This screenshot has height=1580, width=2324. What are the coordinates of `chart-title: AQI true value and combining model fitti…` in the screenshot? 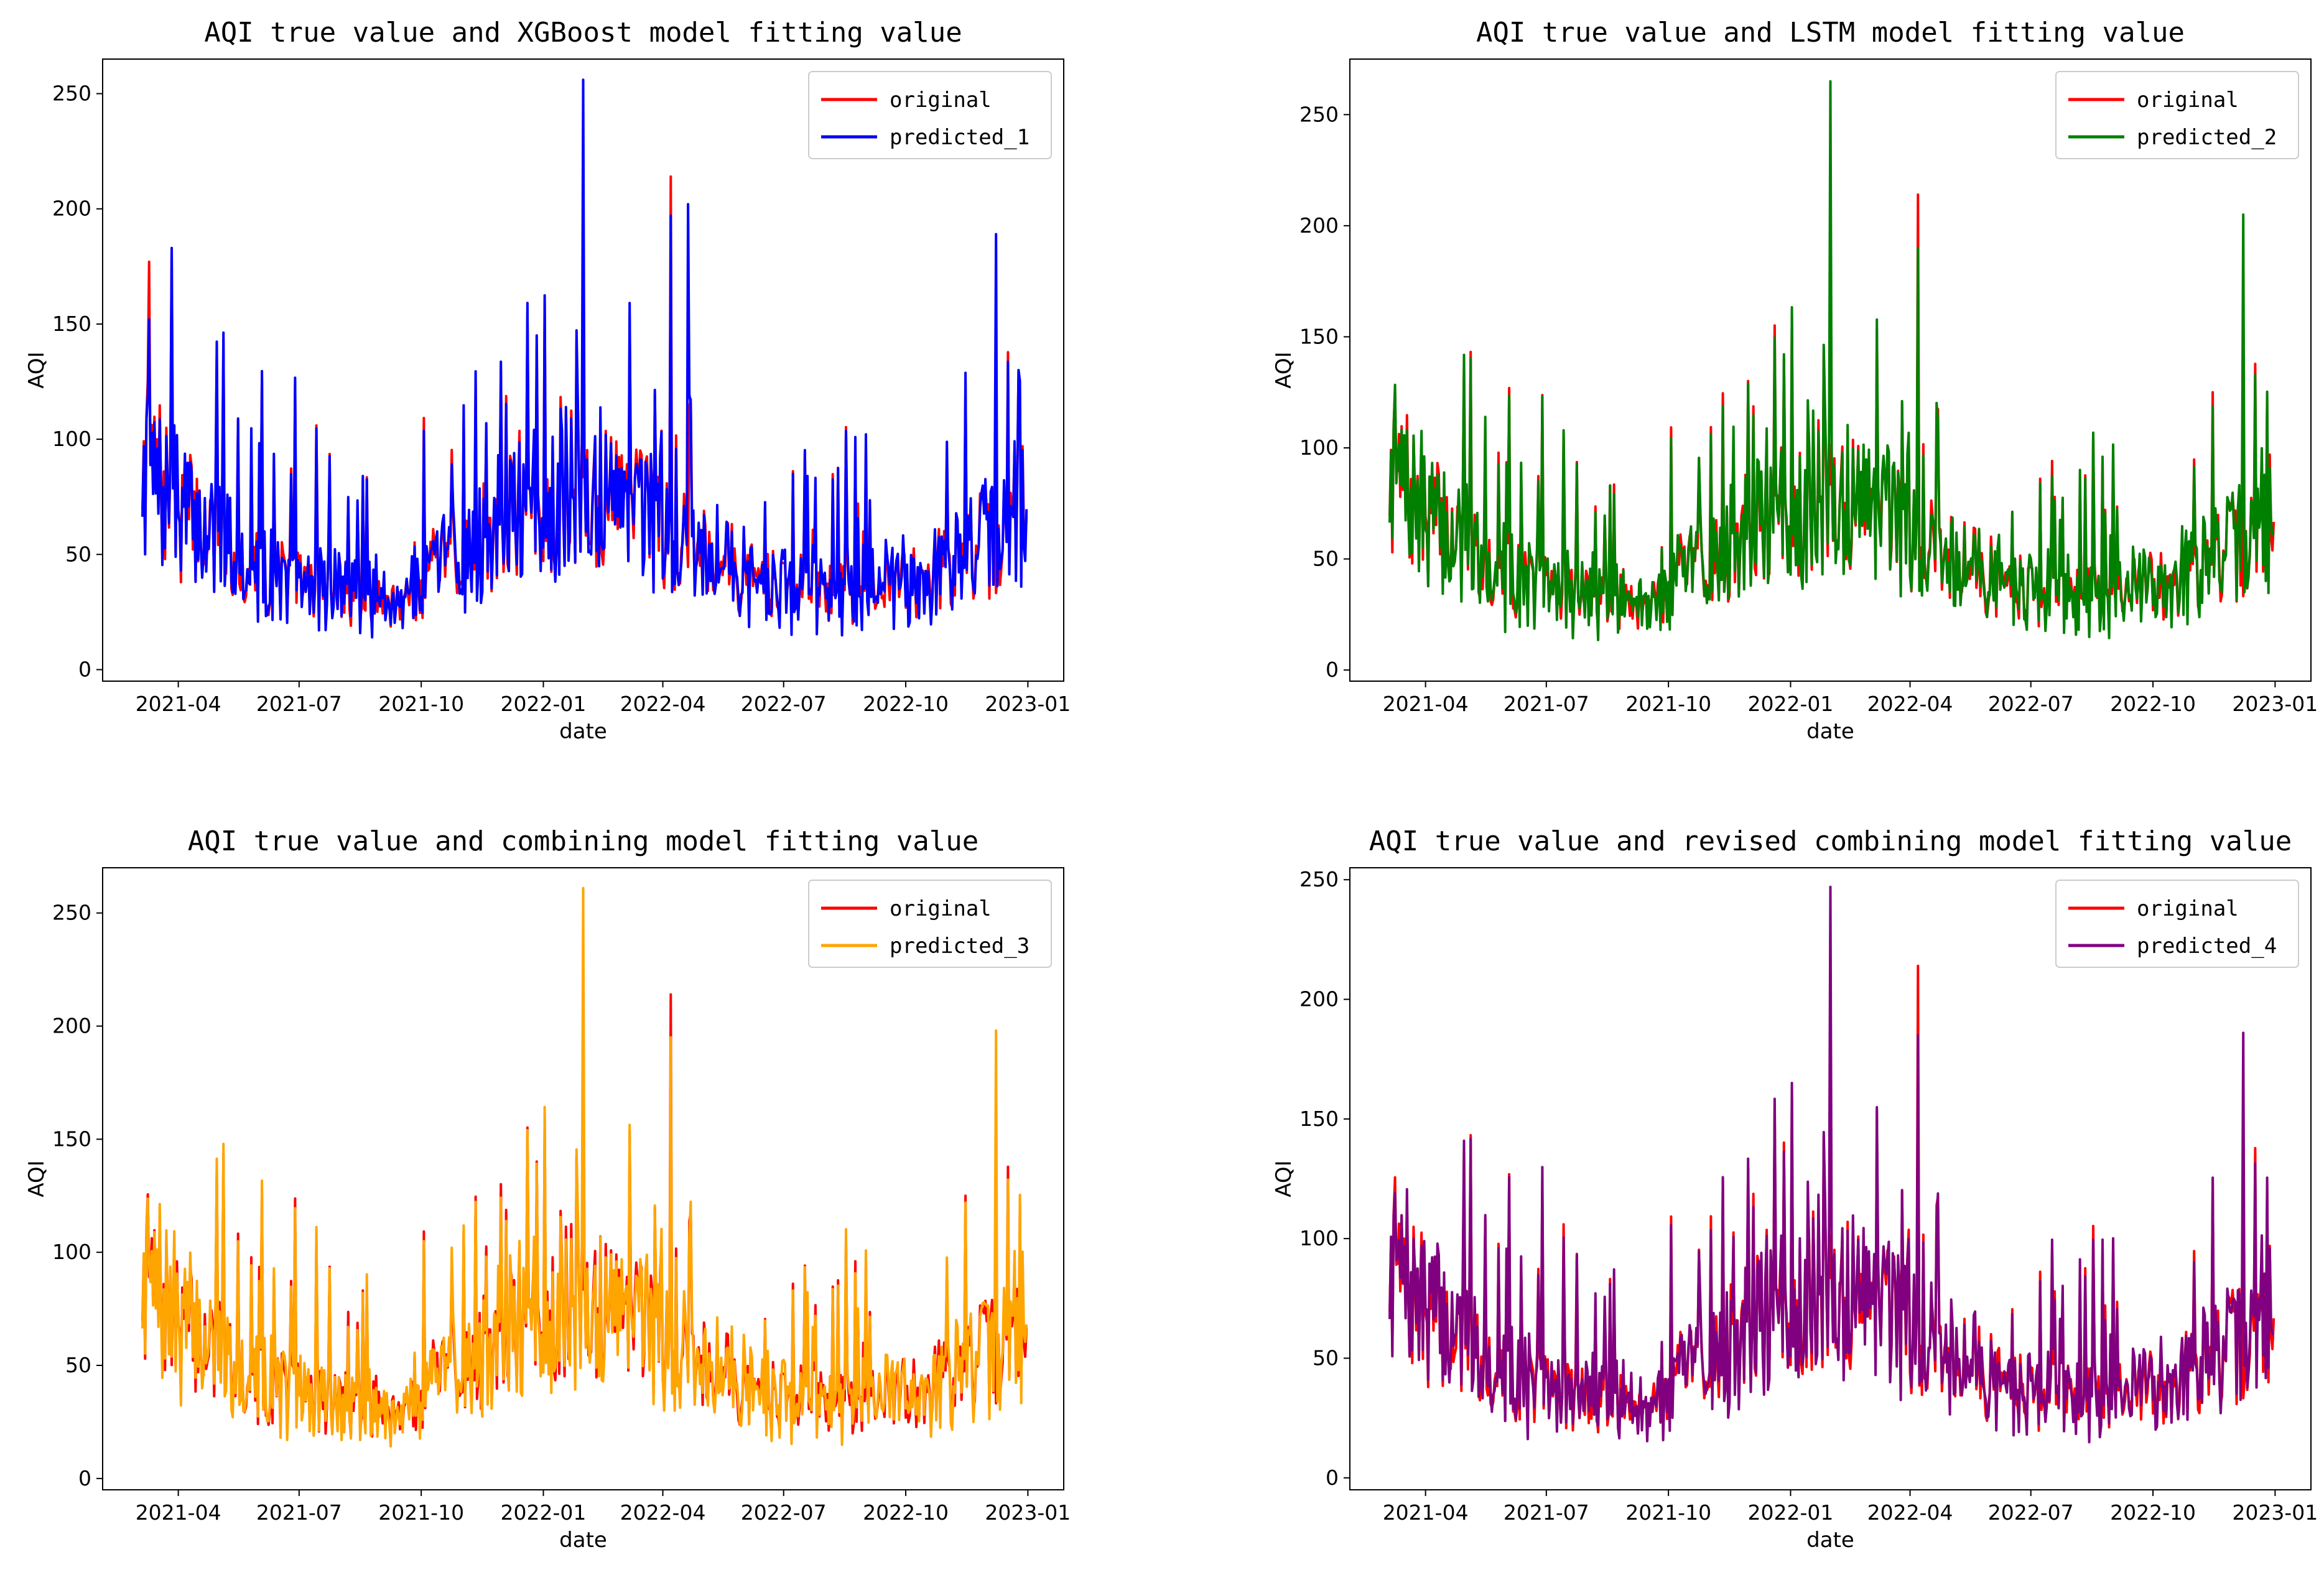 It's located at (583, 841).